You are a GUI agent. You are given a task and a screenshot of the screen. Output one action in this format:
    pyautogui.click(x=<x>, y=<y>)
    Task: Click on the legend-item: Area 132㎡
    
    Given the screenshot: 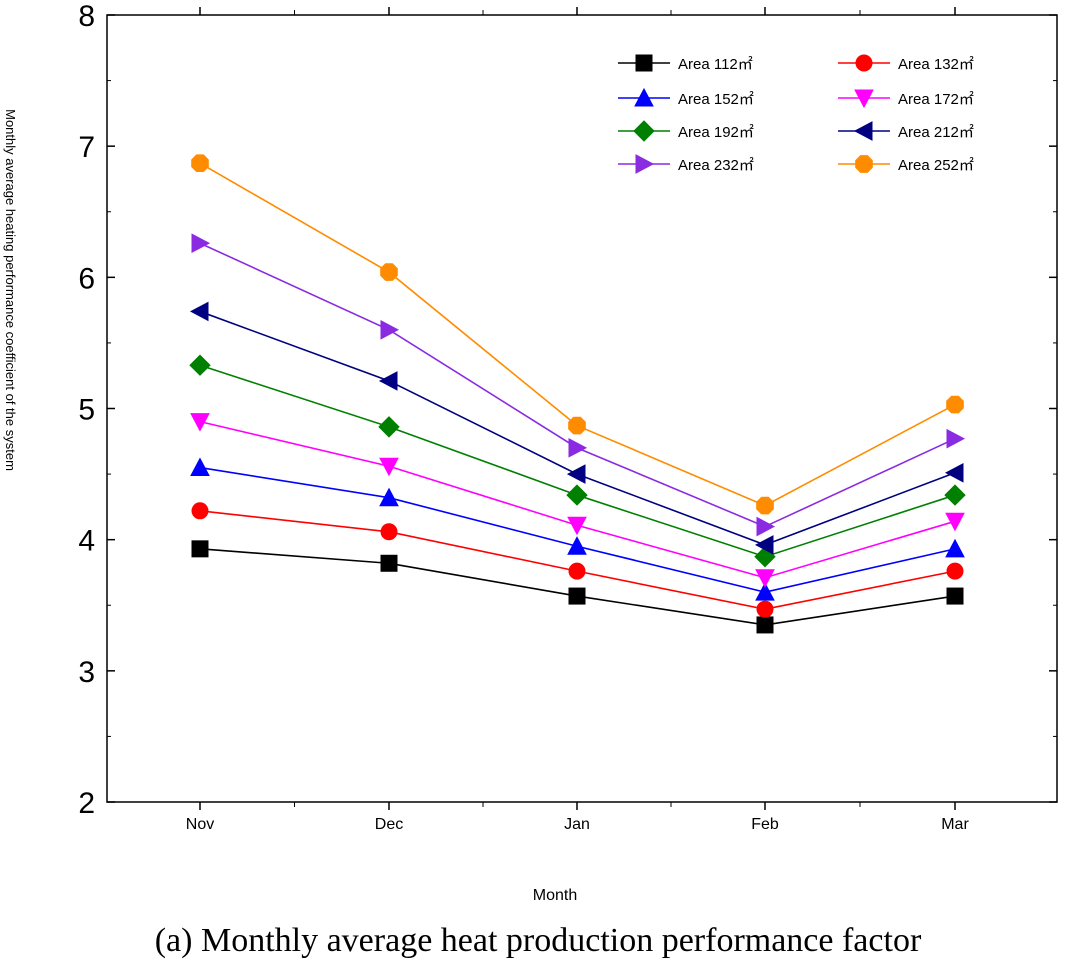 What is the action you would take?
    pyautogui.click(x=906, y=63)
    